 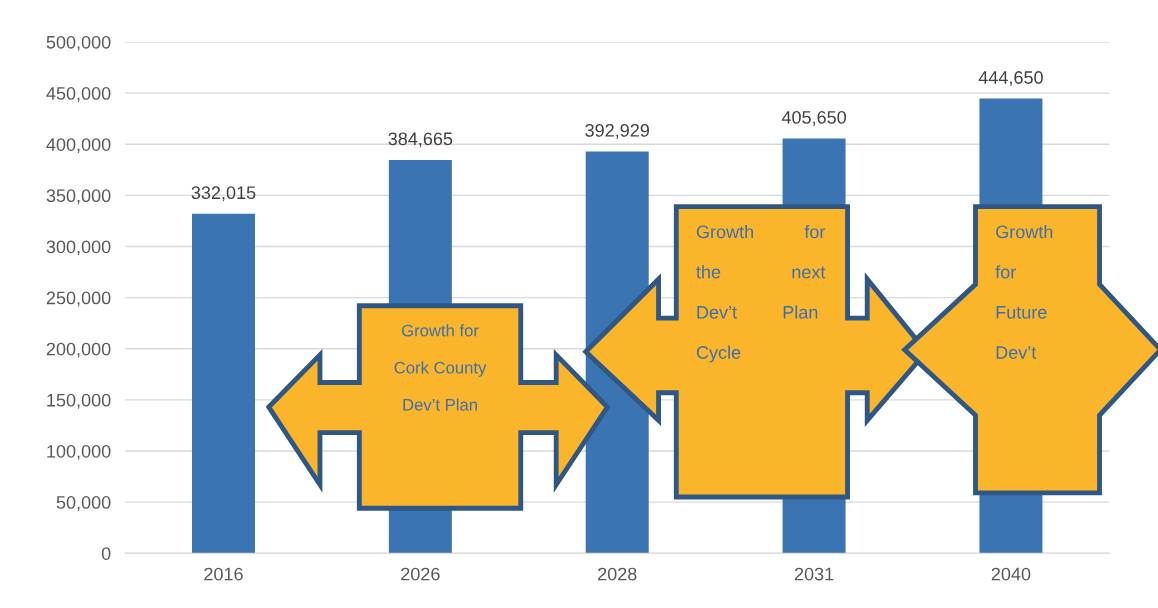 What do you see at coordinates (617, 574) in the screenshot?
I see `x-tick-label: 2028` at bounding box center [617, 574].